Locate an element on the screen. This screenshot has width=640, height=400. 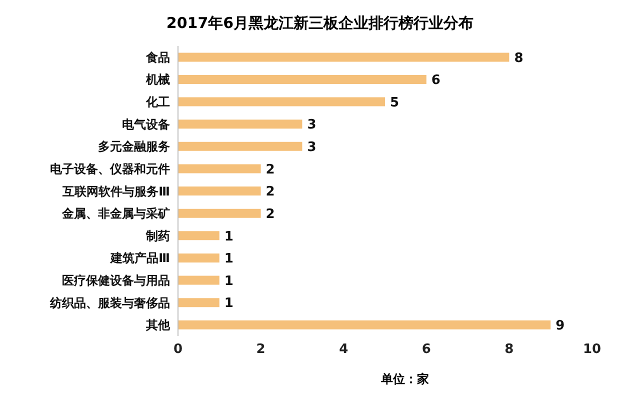
x-tick-label: 2 is located at coordinates (261, 350).